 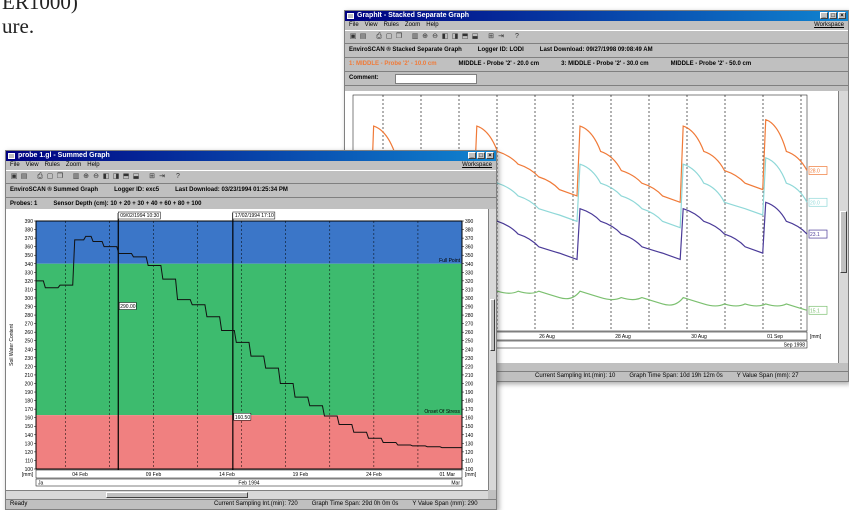 I want to click on y-tick-label-left: 220, so click(x=29, y=367).